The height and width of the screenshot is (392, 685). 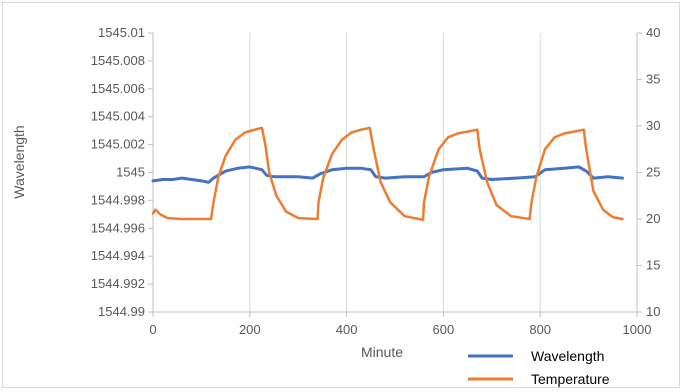 What do you see at coordinates (121, 32) in the screenshot?
I see `y-tick-label: 1545.01` at bounding box center [121, 32].